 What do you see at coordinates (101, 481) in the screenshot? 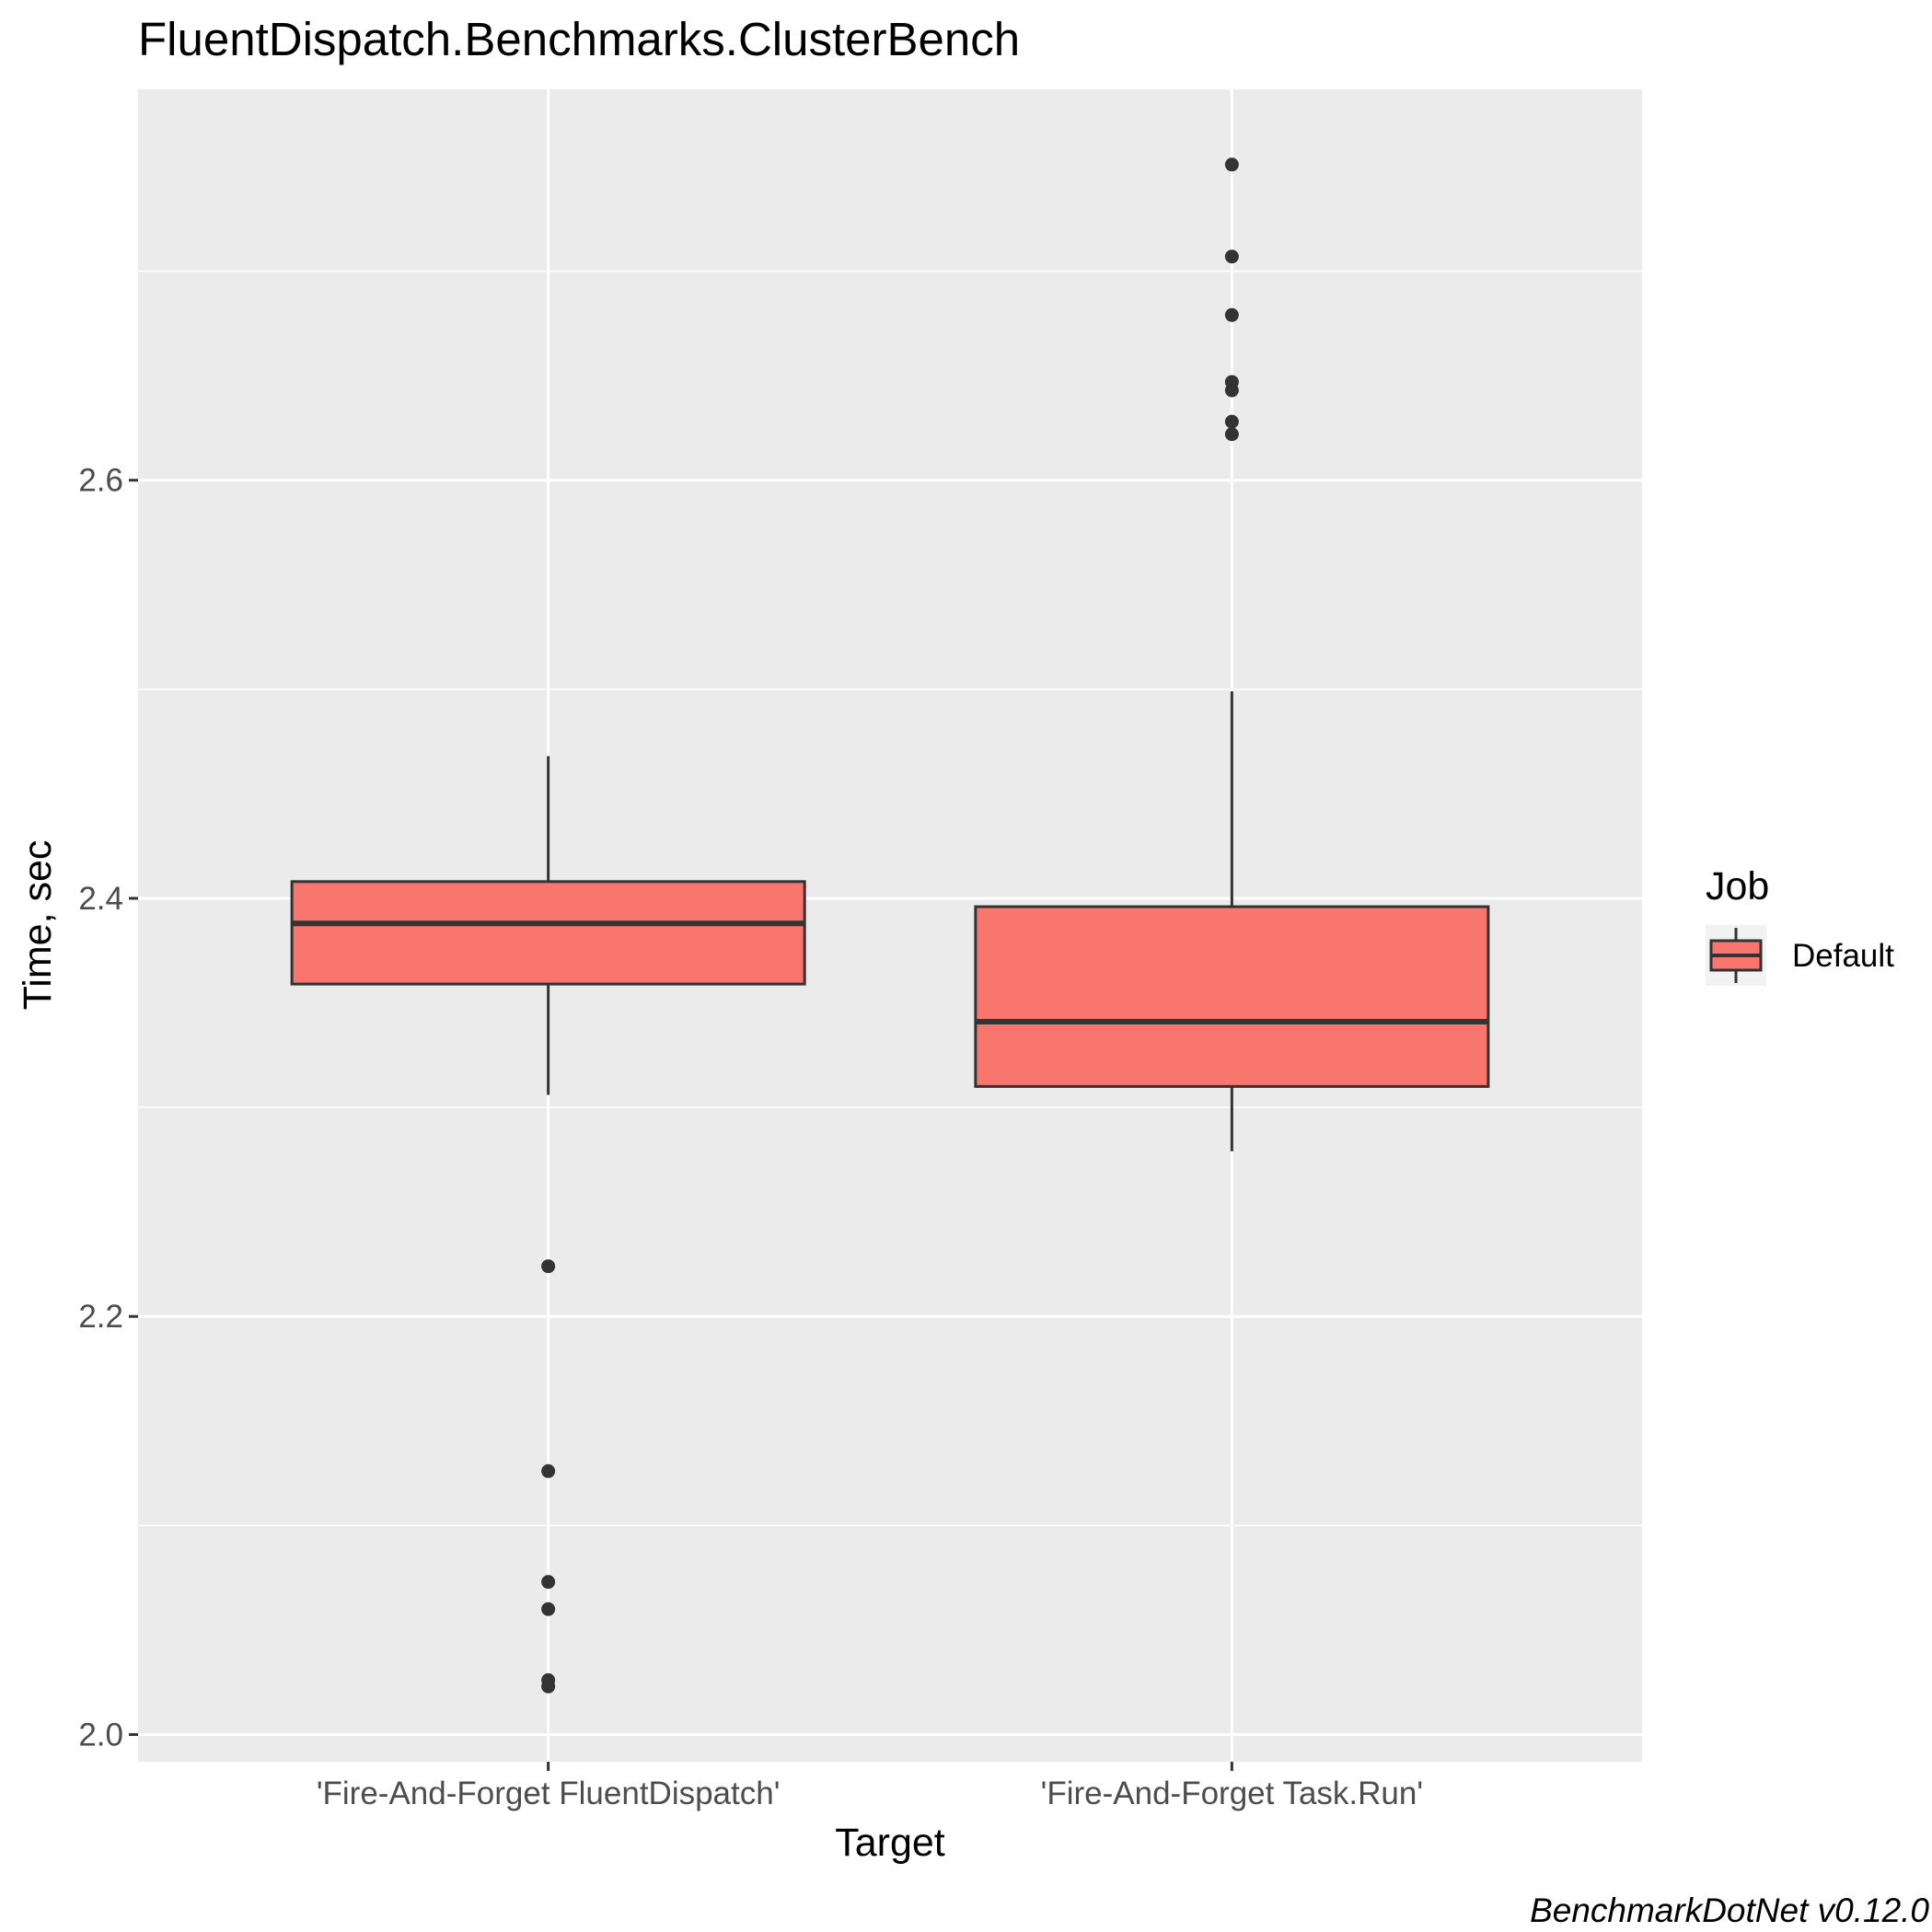
I see `y-tick-label: 2.6` at bounding box center [101, 481].